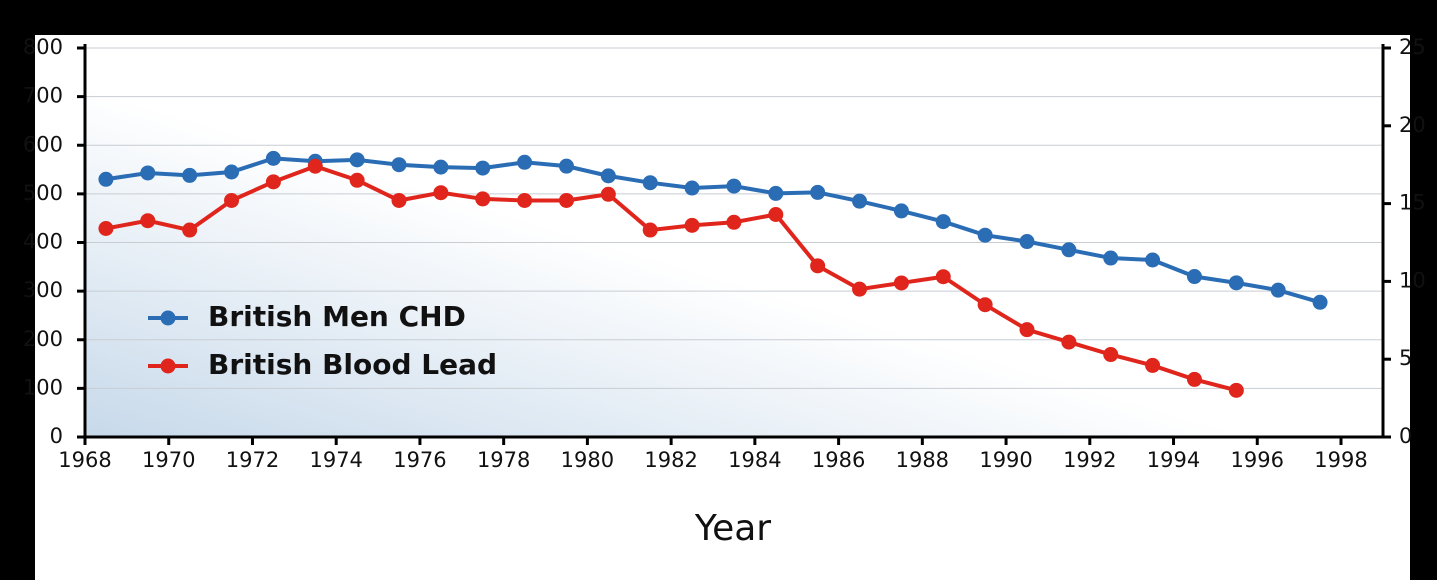 The height and width of the screenshot is (580, 1437). I want to click on x-tick-label: 1984, so click(754, 460).